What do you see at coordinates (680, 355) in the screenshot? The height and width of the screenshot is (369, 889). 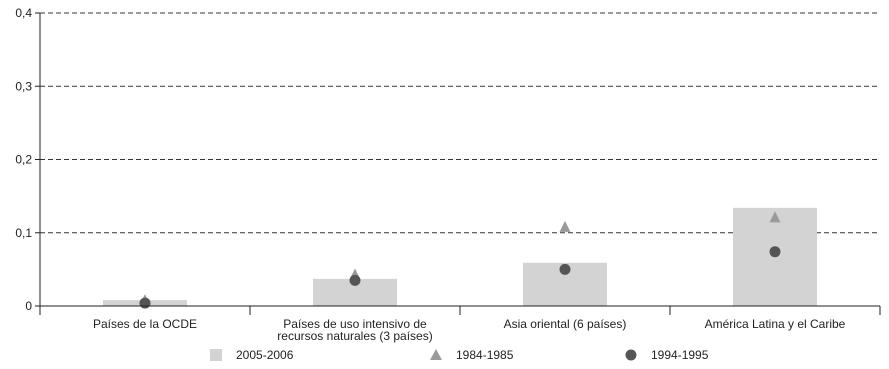 I see `legend-label: 1994-1995` at bounding box center [680, 355].